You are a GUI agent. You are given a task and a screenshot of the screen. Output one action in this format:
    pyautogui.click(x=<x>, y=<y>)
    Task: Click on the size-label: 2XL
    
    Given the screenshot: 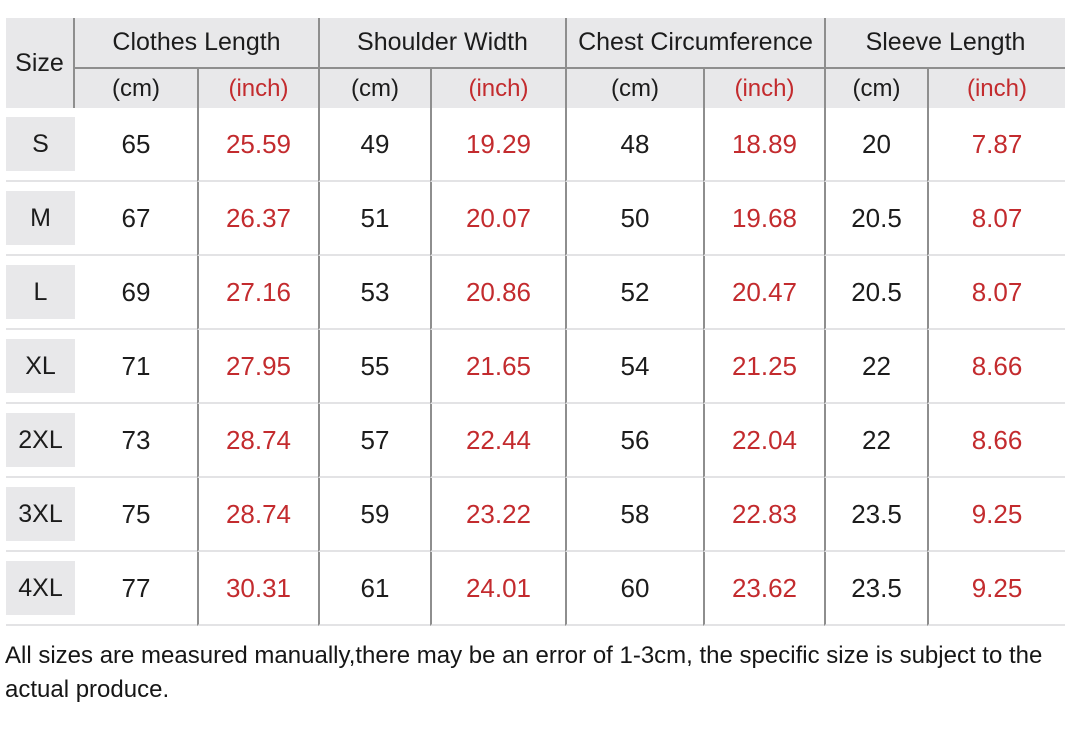 What is the action you would take?
    pyautogui.click(x=40, y=440)
    